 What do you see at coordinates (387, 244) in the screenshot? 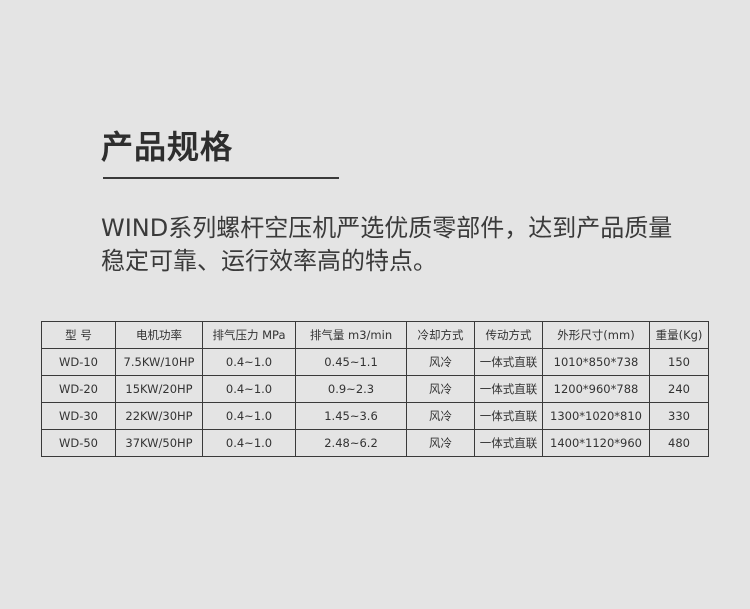
I see `description: WIND系列螺杆空压机严选优质零部件，达到产品质量稳定可靠、运行效率高的特点。` at bounding box center [387, 244].